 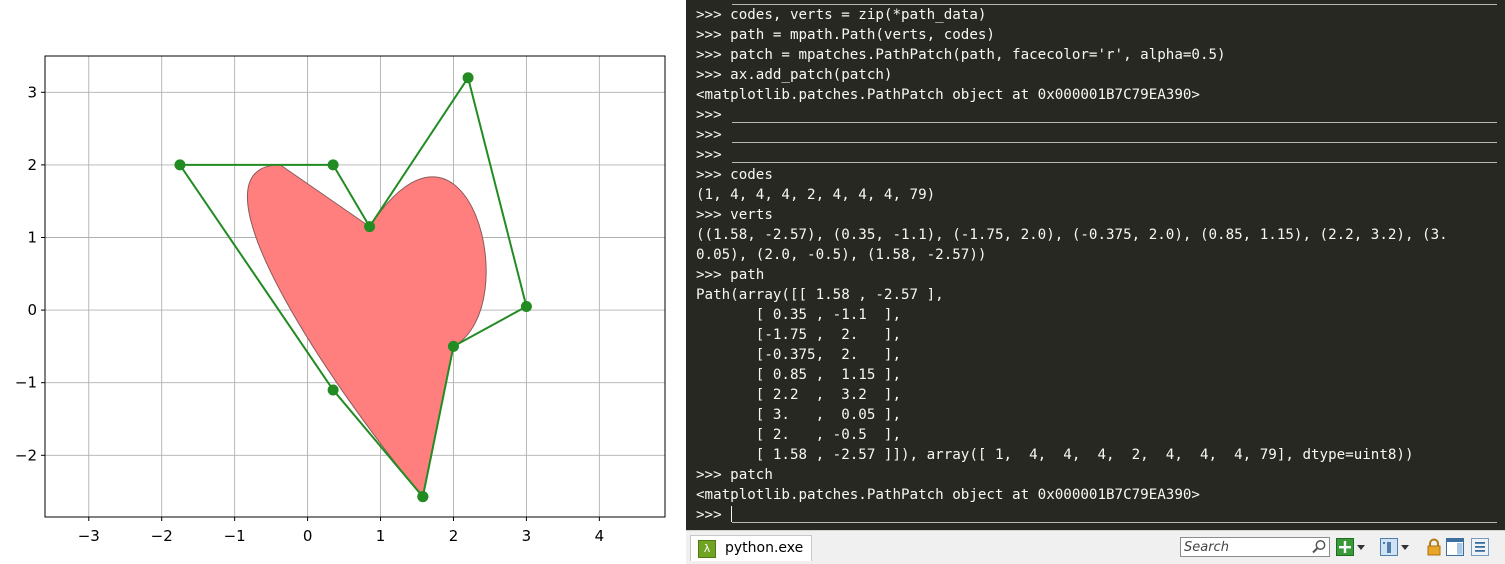 I want to click on console-line-text: 0.05), (2.0, -0.5), (1.58, -2.57)), so click(x=841, y=255).